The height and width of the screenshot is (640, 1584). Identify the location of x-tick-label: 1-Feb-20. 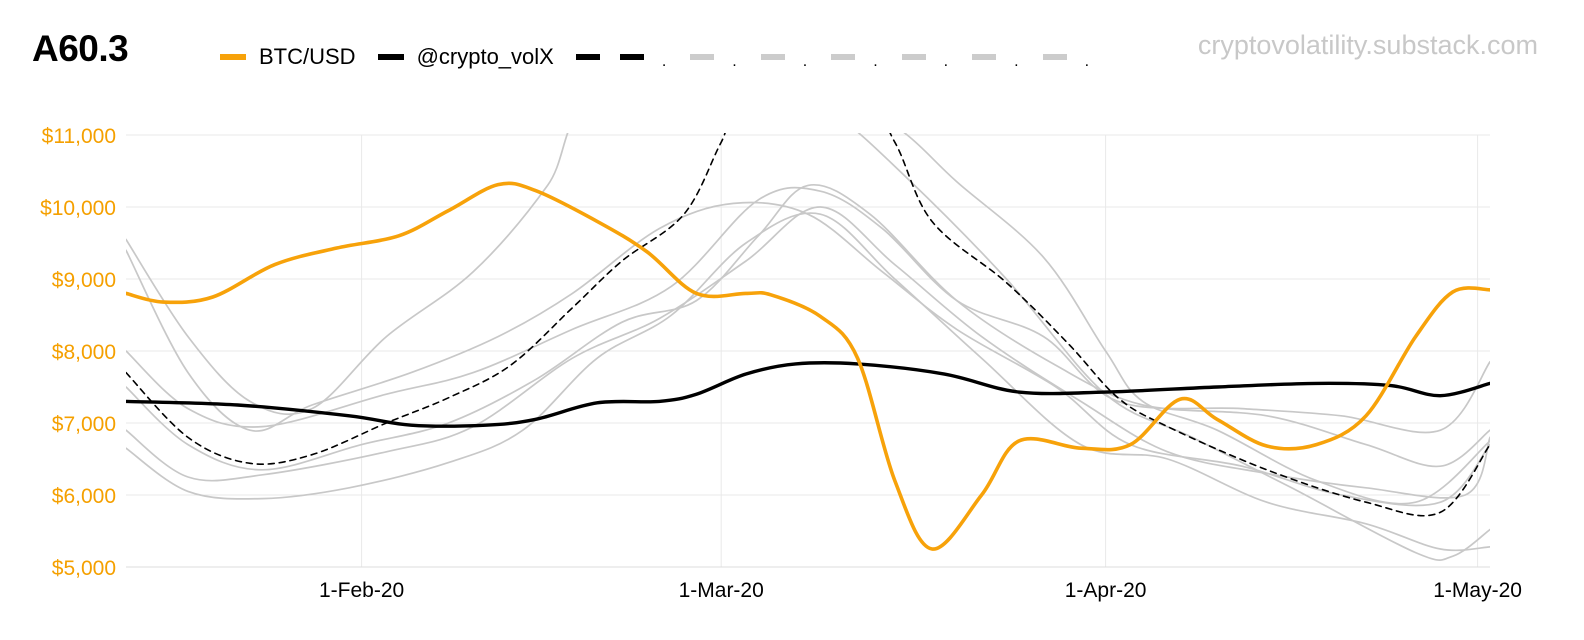
(361, 590).